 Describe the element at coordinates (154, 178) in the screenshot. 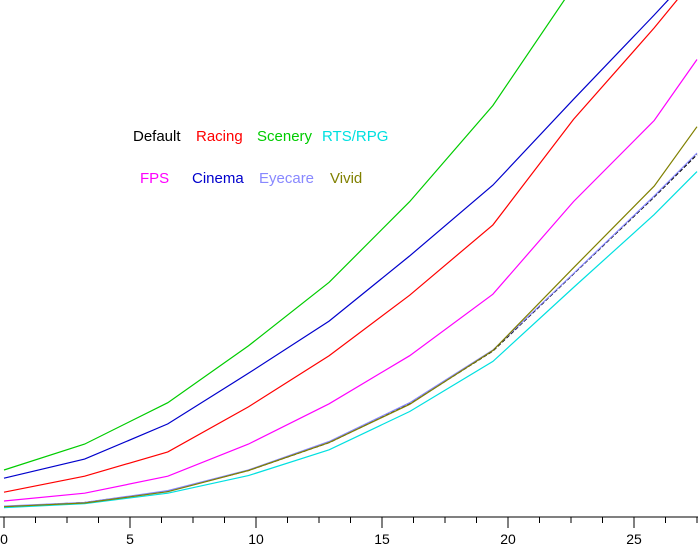

I see `legend-item-fps: FPS` at that location.